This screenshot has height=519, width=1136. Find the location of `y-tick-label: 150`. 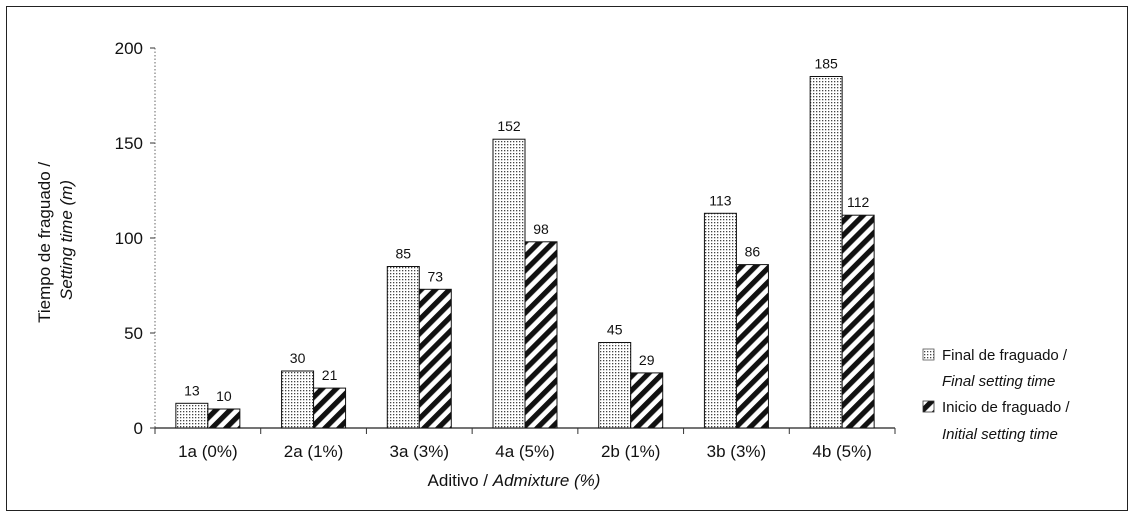

y-tick-label: 150 is located at coordinates (129, 143).